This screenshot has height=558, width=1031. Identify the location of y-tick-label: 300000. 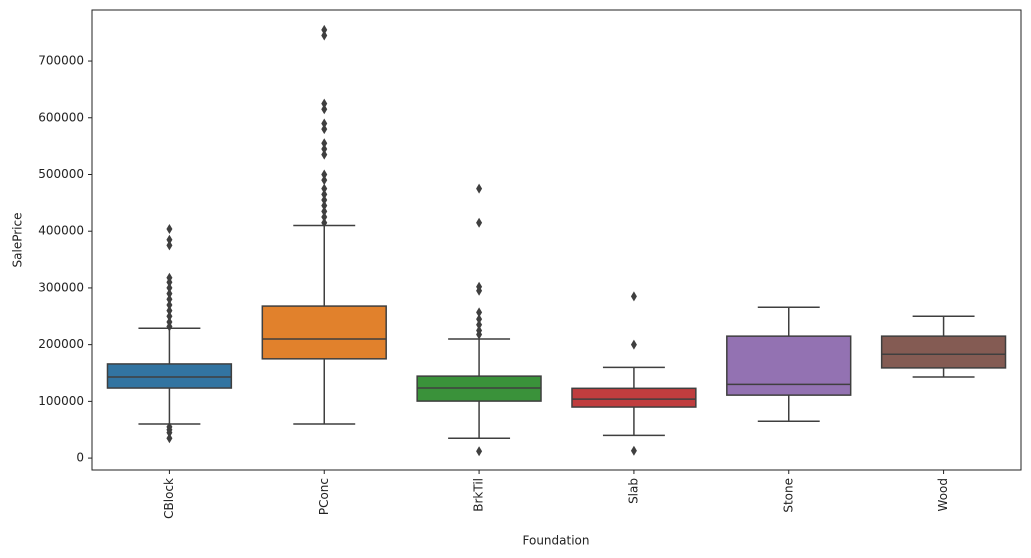
(61, 287).